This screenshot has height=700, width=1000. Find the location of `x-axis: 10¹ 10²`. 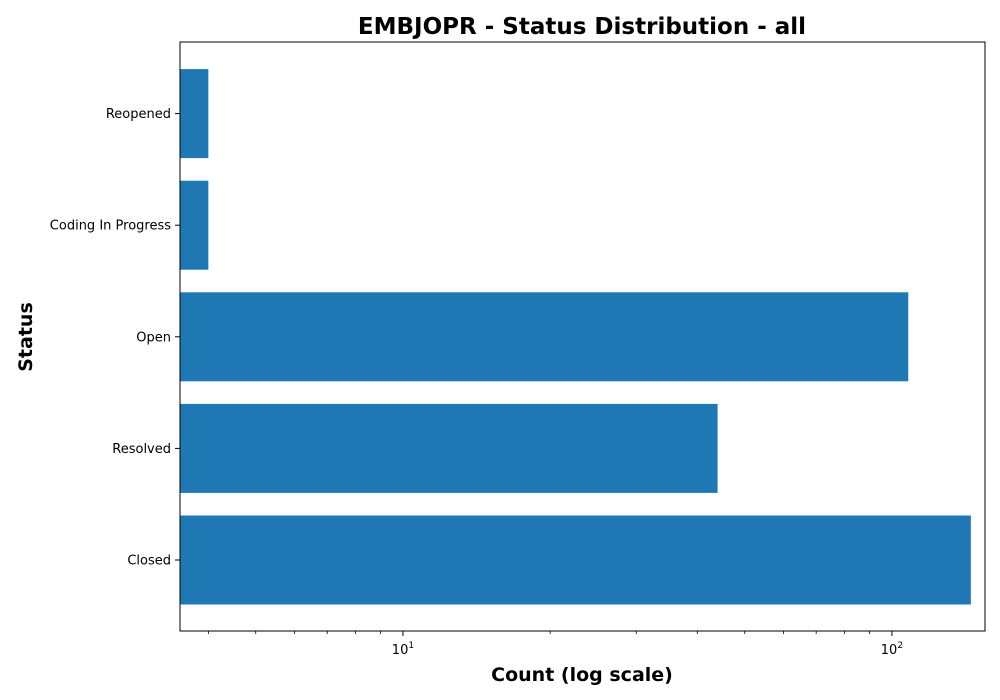

x-axis: 10¹ 10² is located at coordinates (555, 644).